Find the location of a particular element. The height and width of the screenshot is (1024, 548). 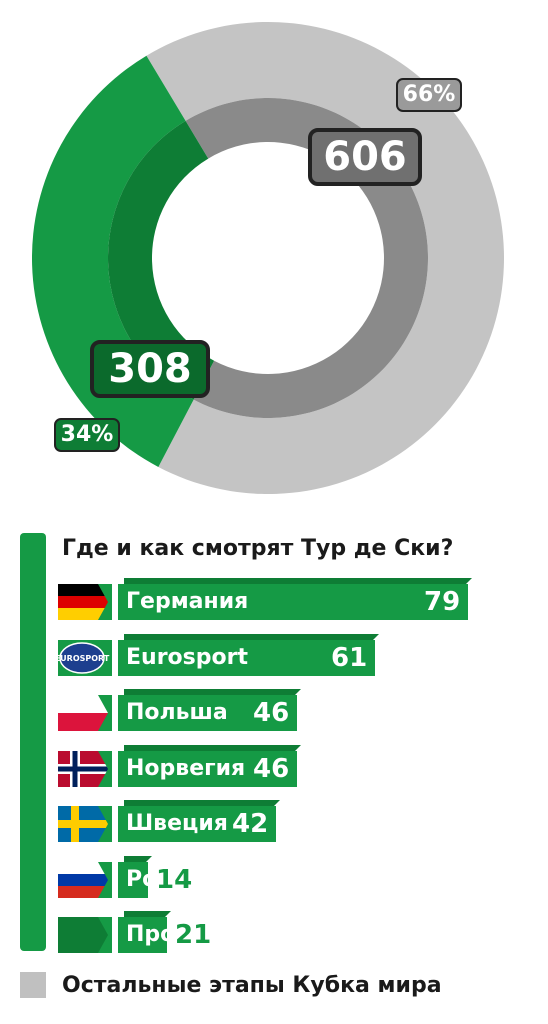

bar-row: Германия 79 is located at coordinates (303, 600).